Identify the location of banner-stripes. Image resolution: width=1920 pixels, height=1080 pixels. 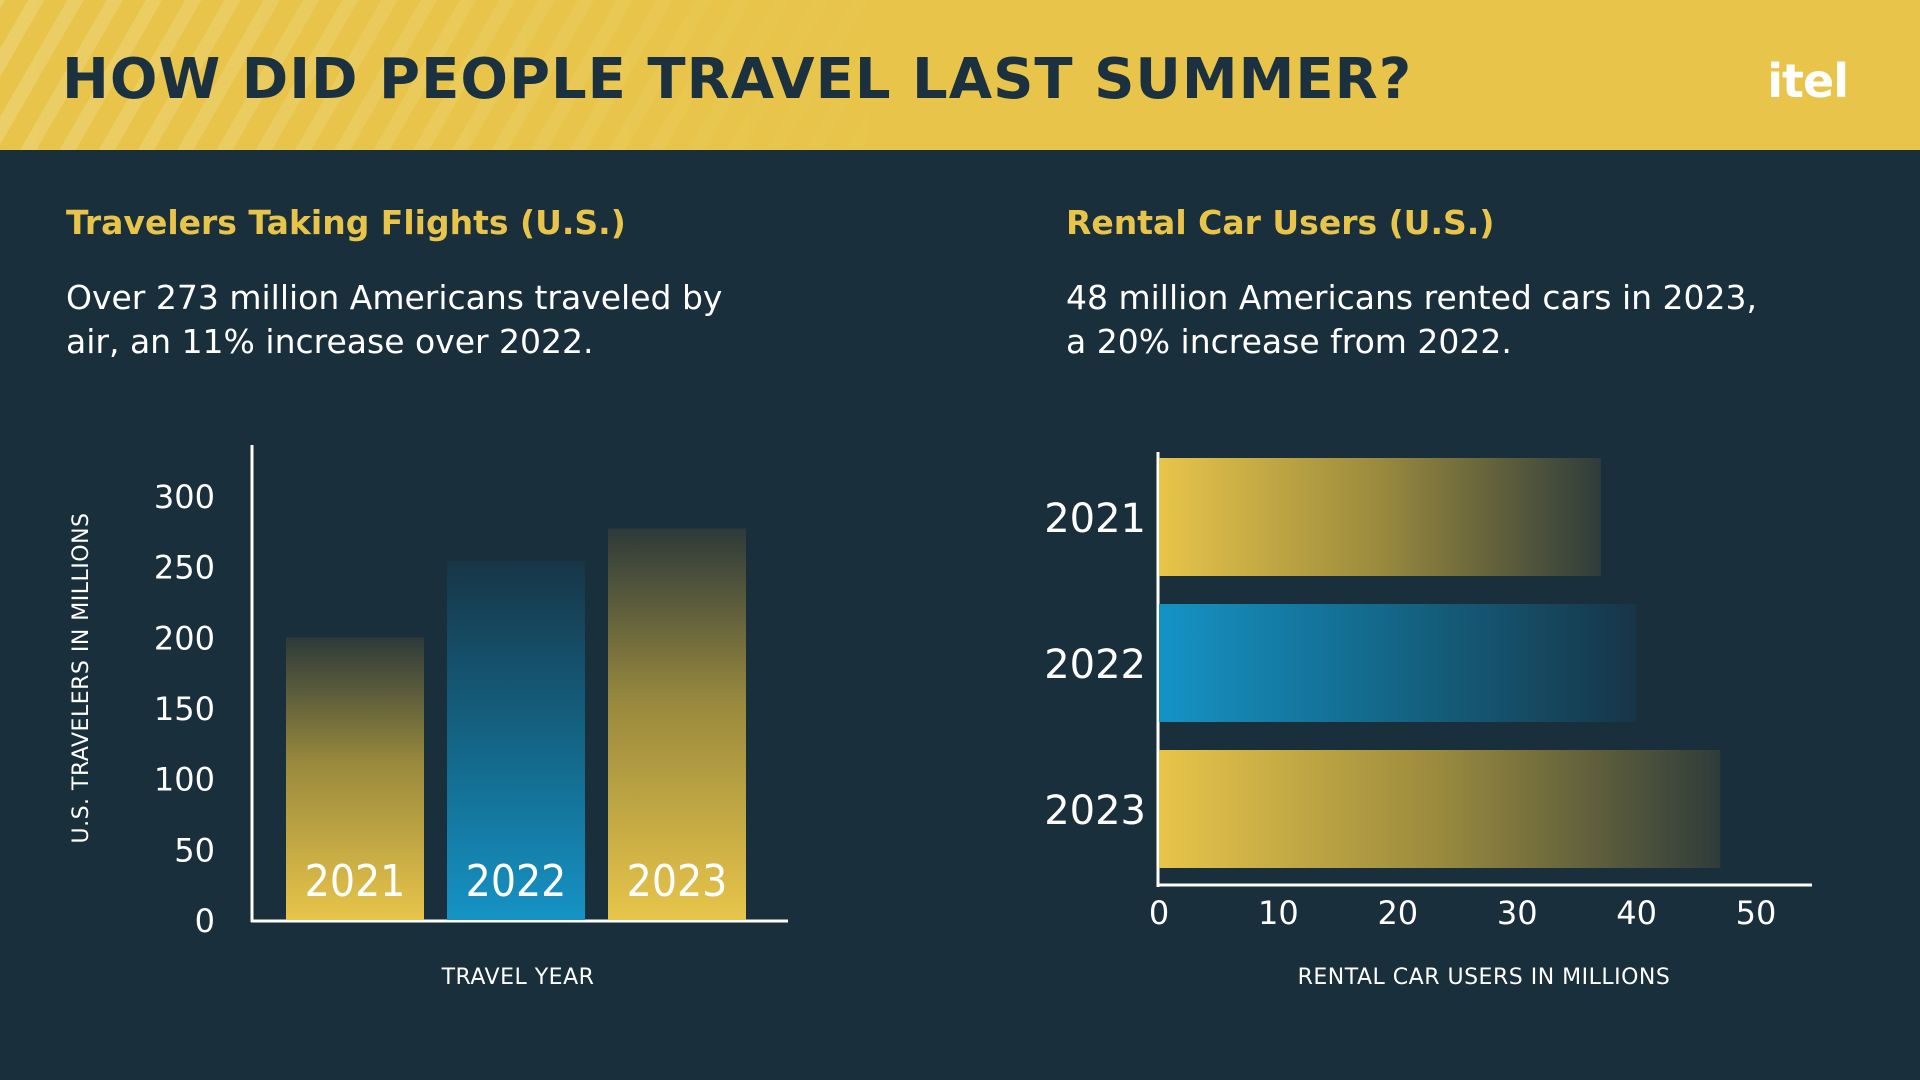
(450, 75).